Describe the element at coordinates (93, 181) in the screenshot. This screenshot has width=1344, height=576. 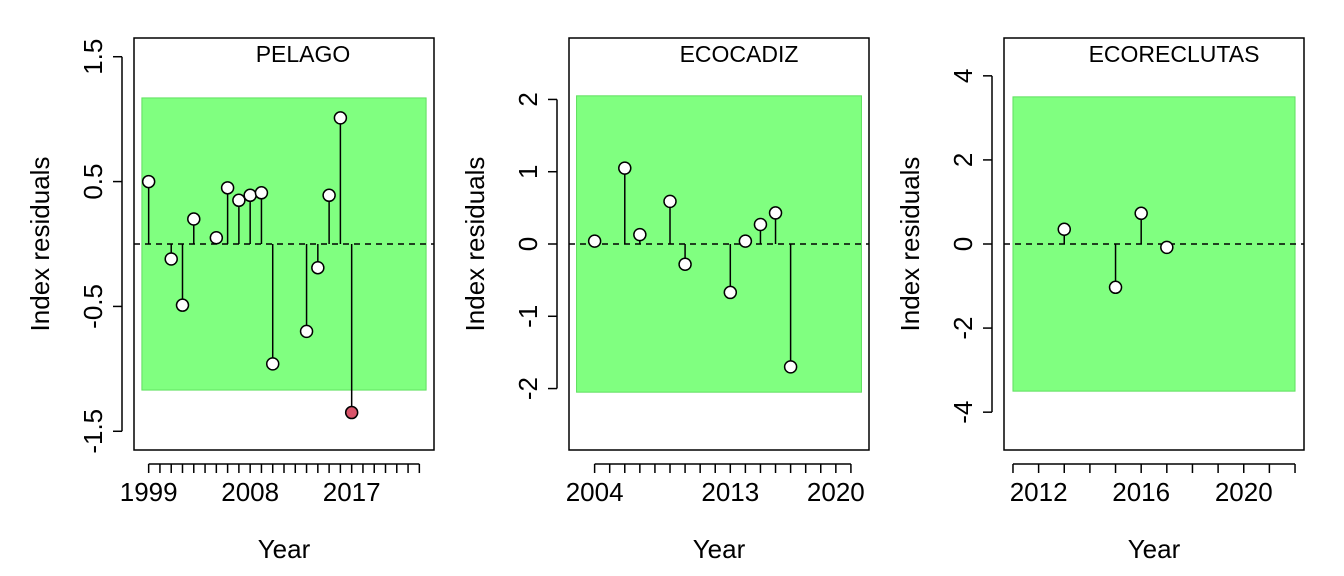
I see `y-tick-label: 0.5` at that location.